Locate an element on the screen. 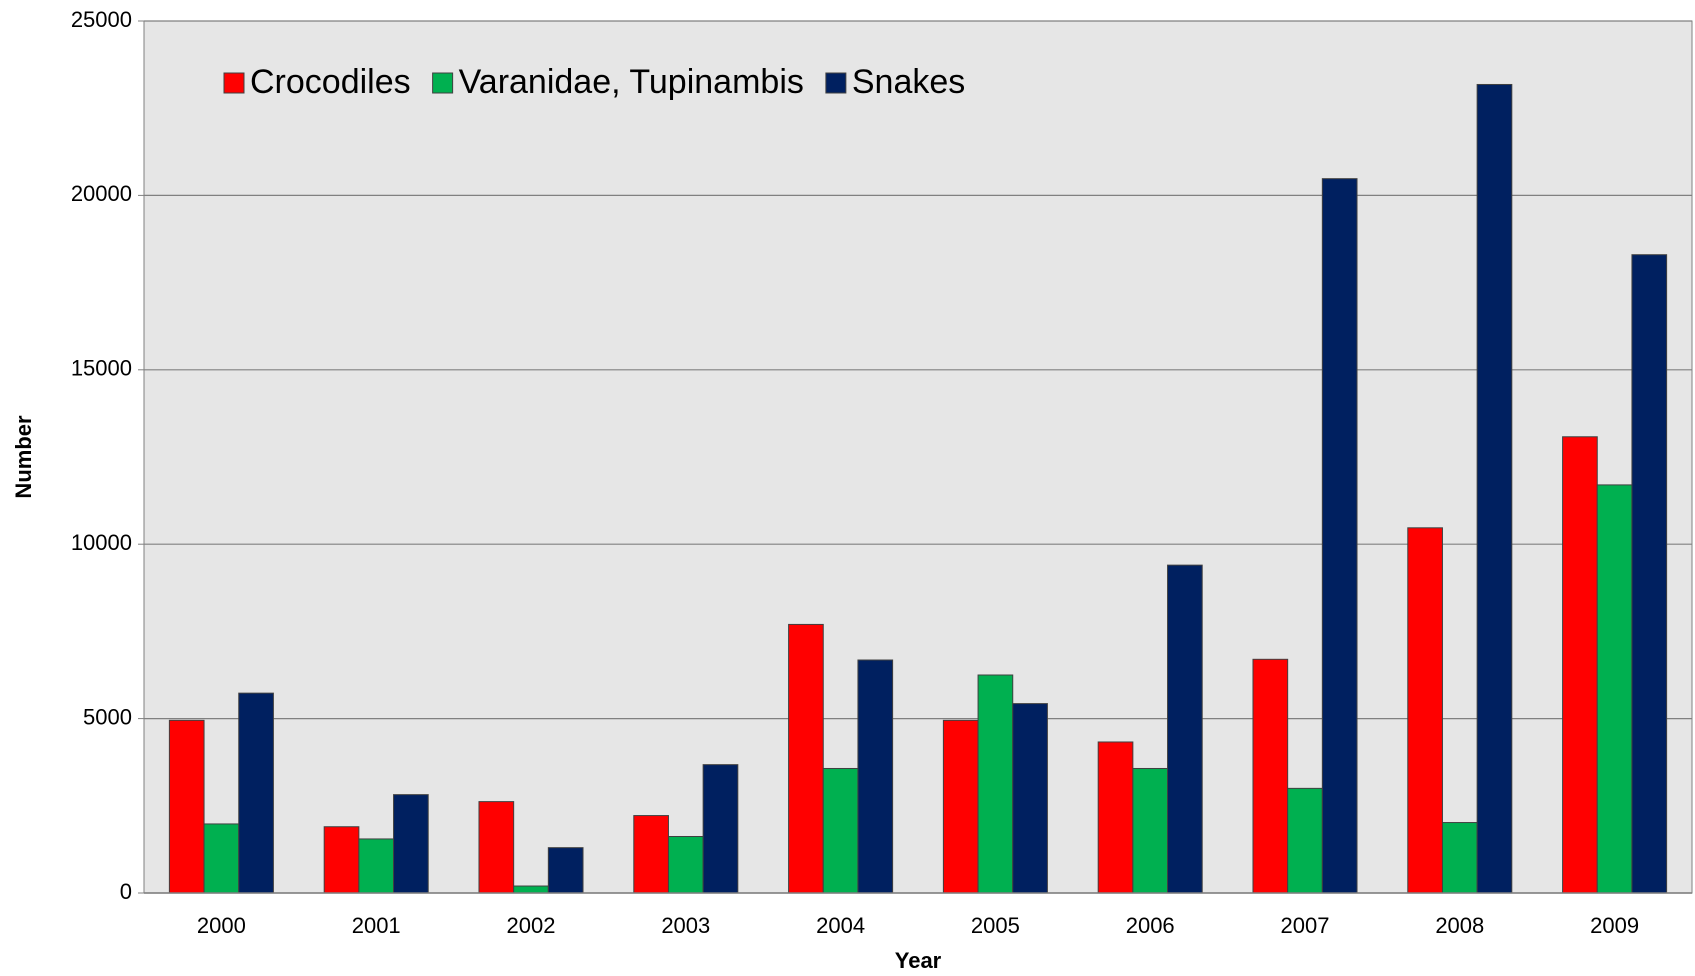  y-tick-label: 0 is located at coordinates (126, 891).